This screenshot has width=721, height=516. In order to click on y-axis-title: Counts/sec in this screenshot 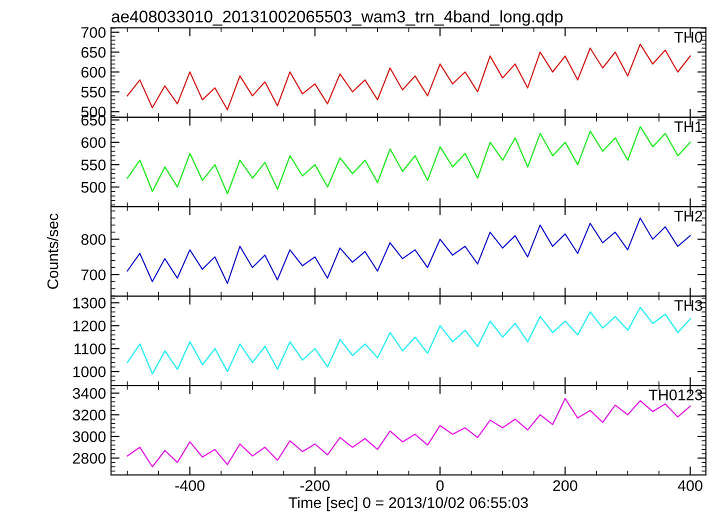, I will do `click(52, 251)`.